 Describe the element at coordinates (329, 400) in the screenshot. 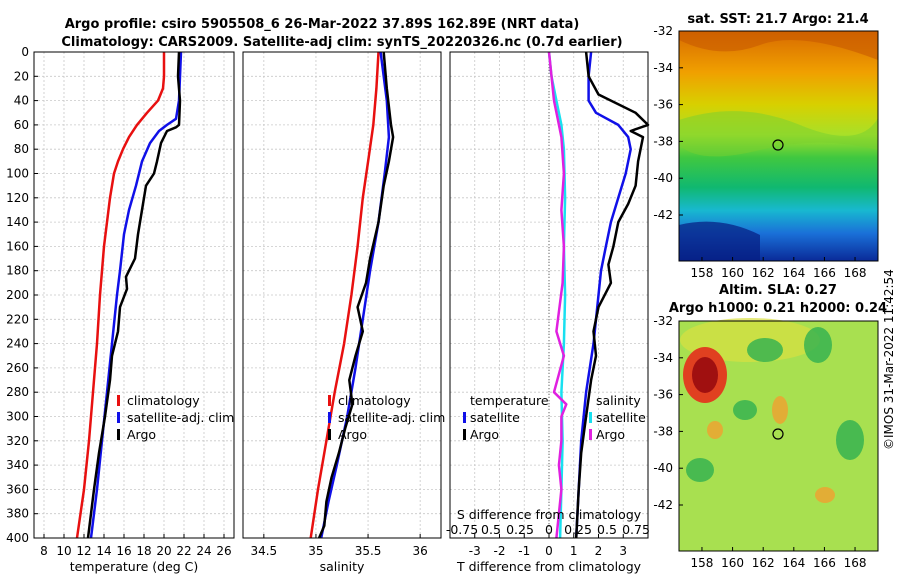

I see `s-legend-swatch-climatology` at that location.